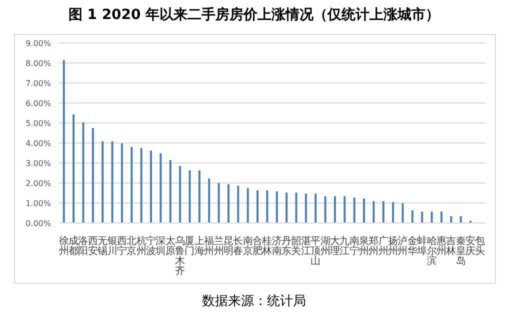  I want to click on x-tick-label: 西宁, so click(121, 246).